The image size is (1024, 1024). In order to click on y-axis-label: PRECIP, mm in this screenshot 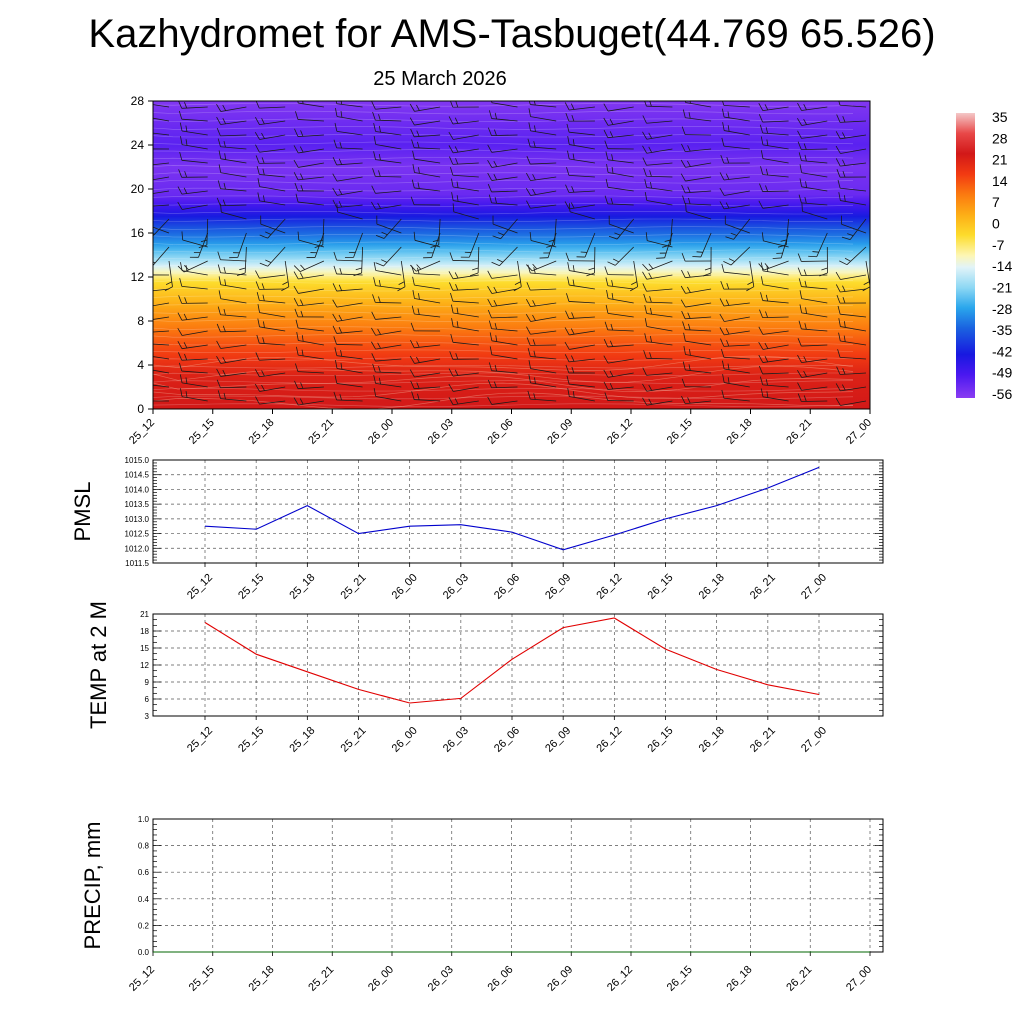, I will do `click(92, 886)`.